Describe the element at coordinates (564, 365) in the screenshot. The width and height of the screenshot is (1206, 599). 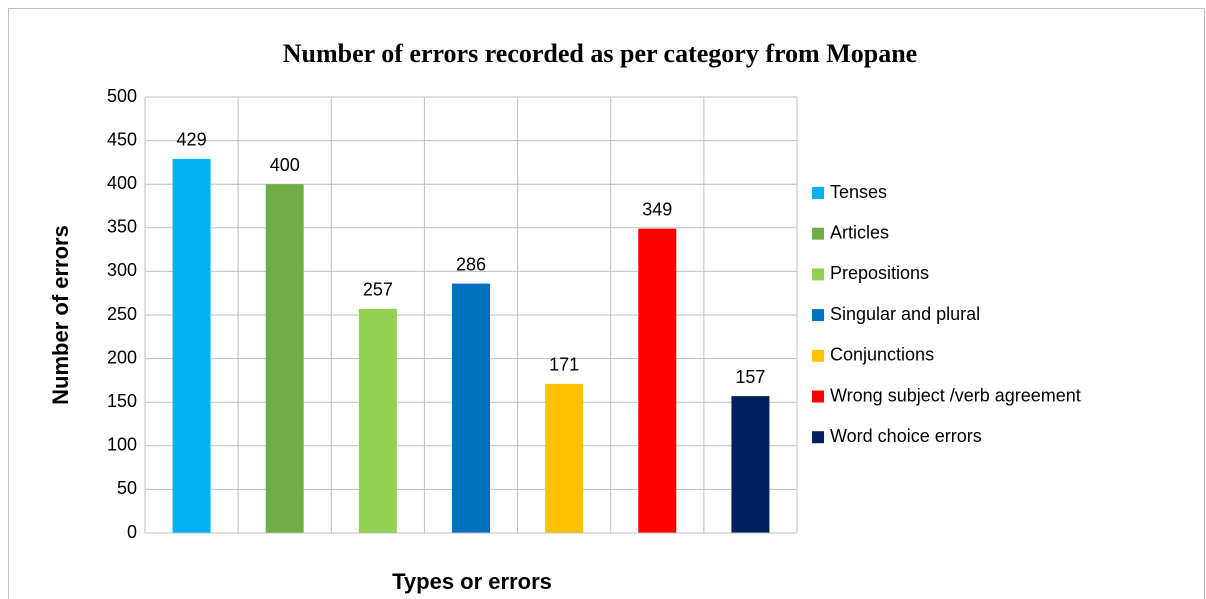
I see `data-label: 171` at that location.